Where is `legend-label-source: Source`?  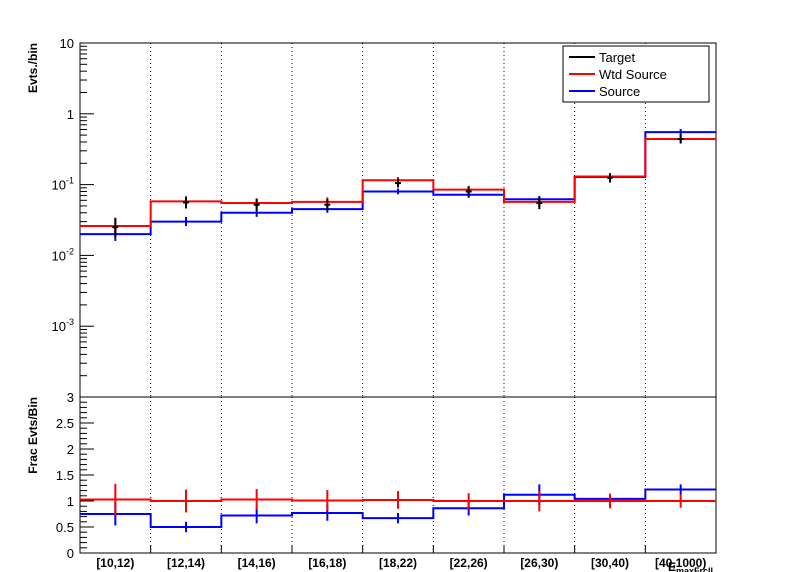 legend-label-source: Source is located at coordinates (619, 91).